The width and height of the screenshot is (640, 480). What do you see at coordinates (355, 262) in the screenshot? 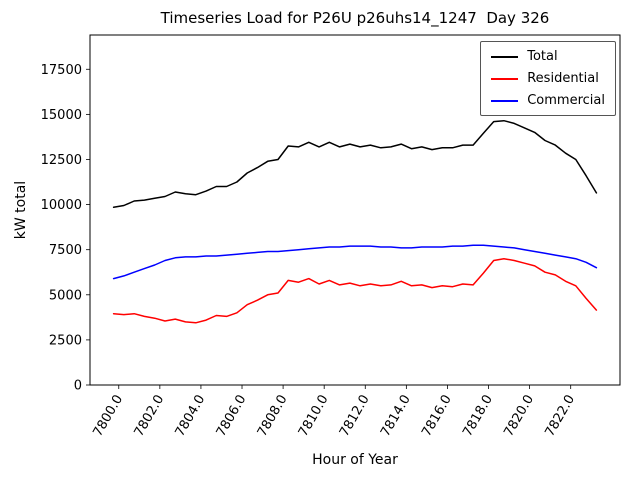
I see `series-line-commercial` at bounding box center [355, 262].